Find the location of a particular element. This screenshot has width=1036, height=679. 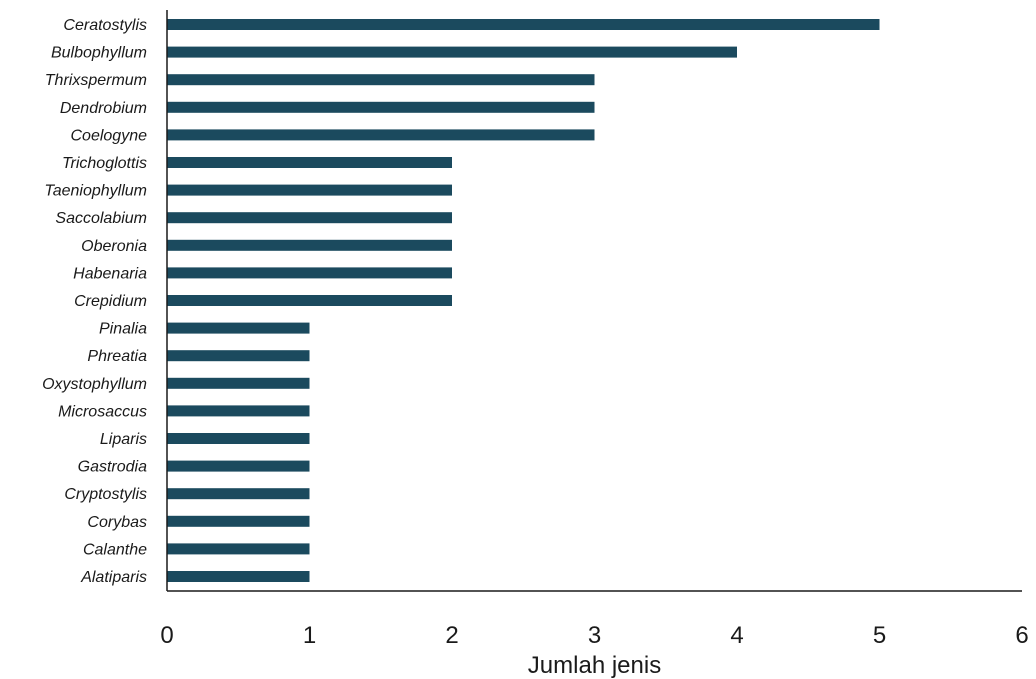

x-tick-label: 6 is located at coordinates (1021, 635).